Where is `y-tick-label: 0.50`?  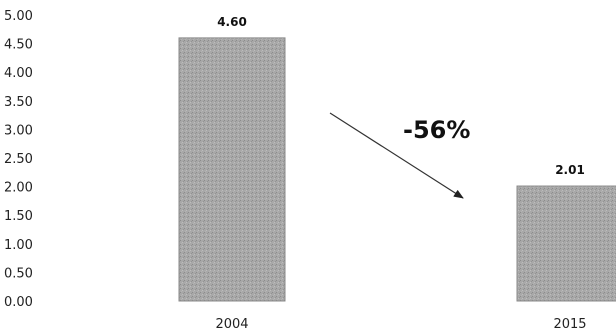
y-tick-label: 0.50 is located at coordinates (18, 273).